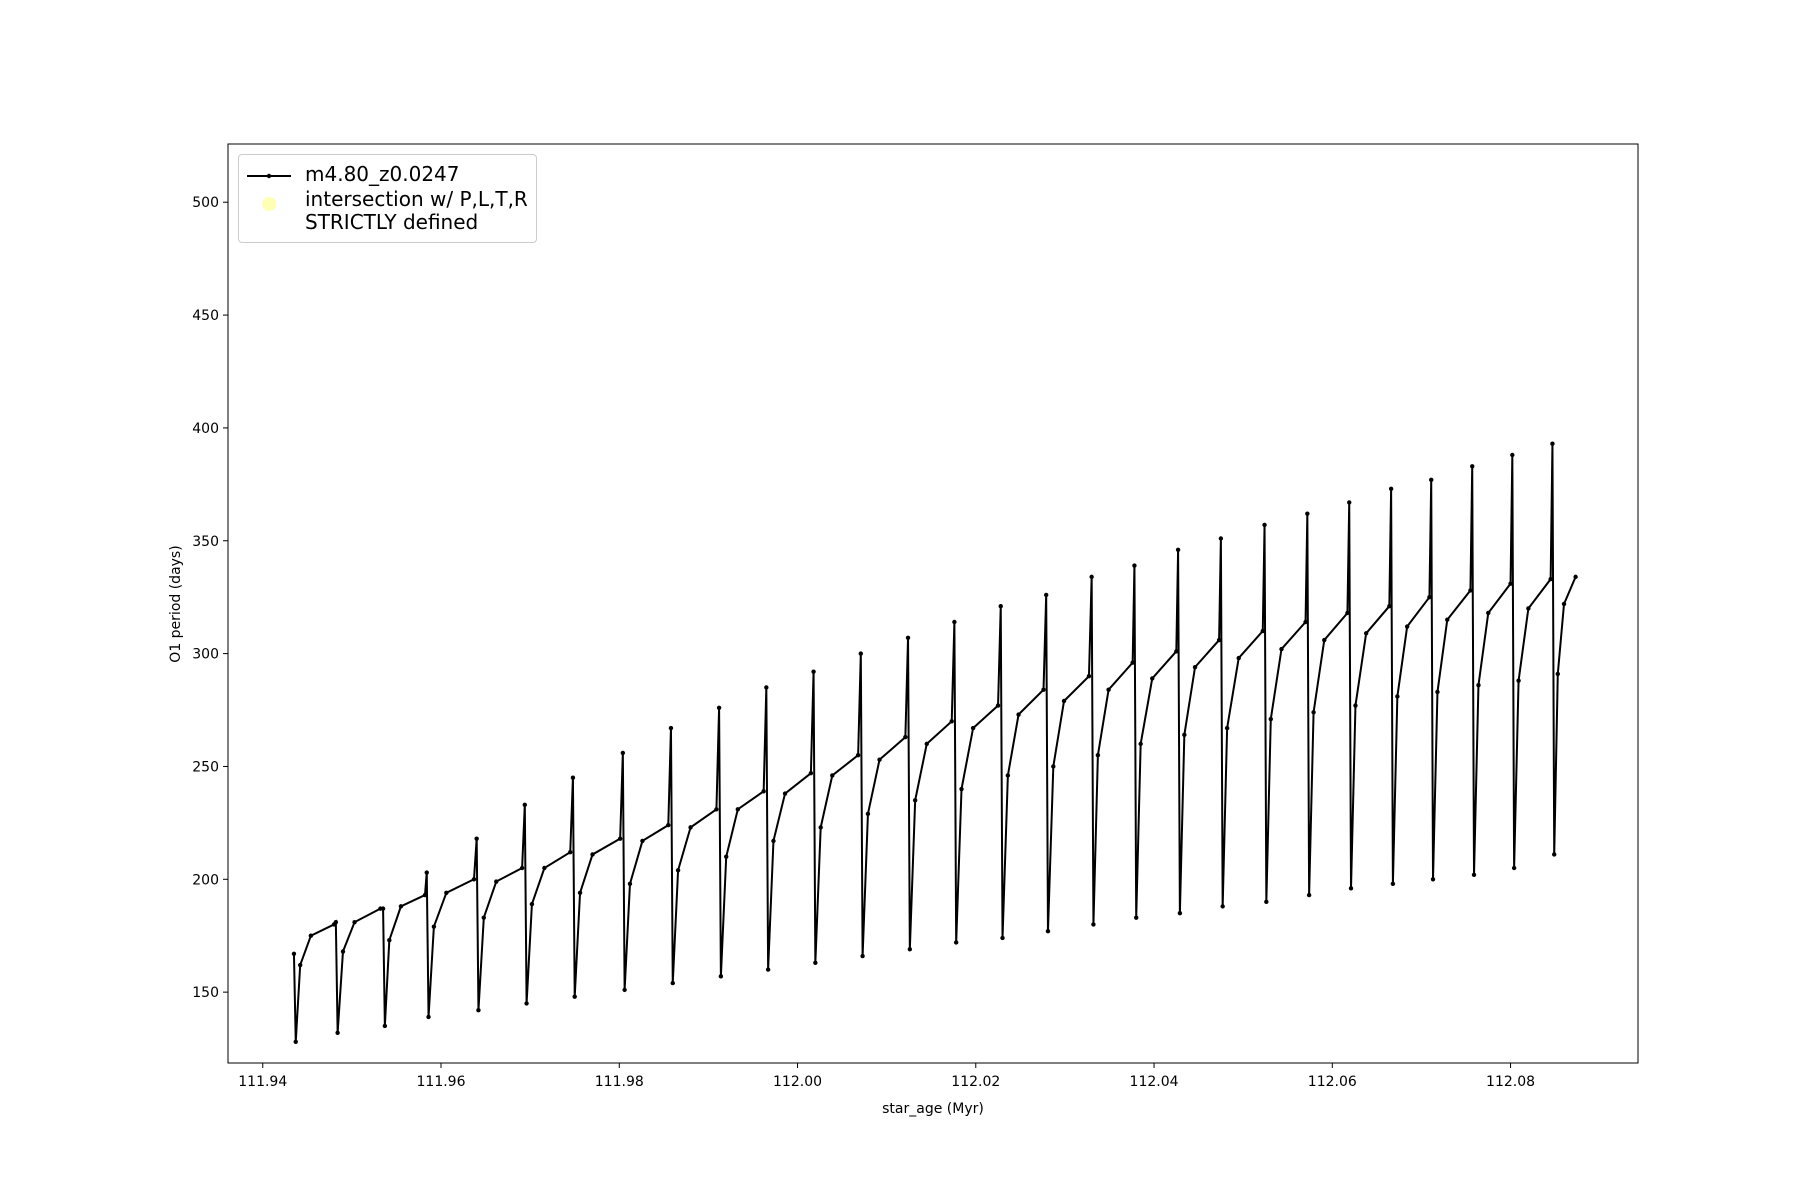  Describe the element at coordinates (205, 767) in the screenshot. I see `y-tick-label: 250` at that location.